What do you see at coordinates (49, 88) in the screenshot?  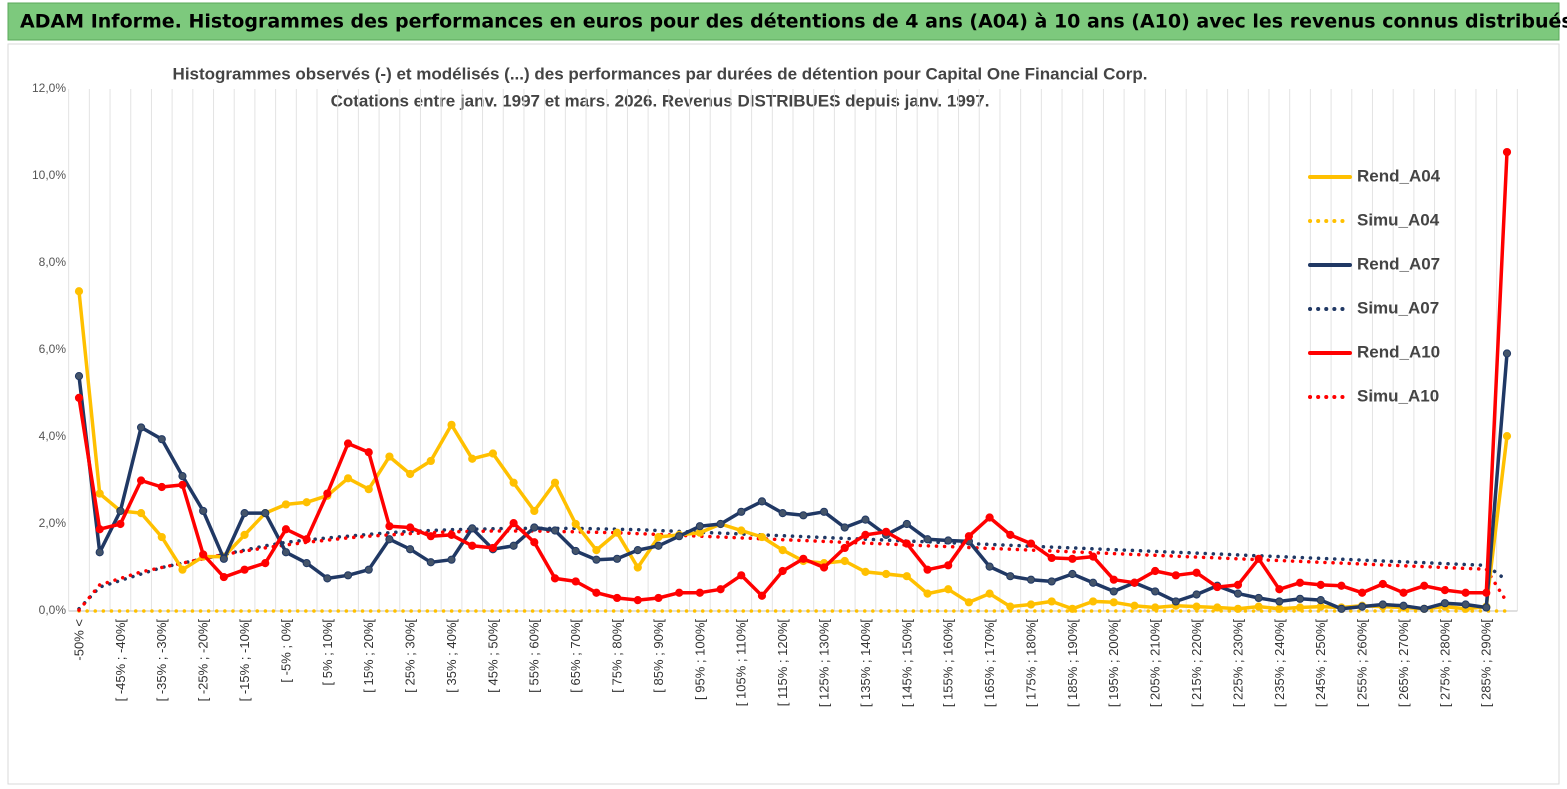 I see `y-tick-label: 12,0%` at bounding box center [49, 88].